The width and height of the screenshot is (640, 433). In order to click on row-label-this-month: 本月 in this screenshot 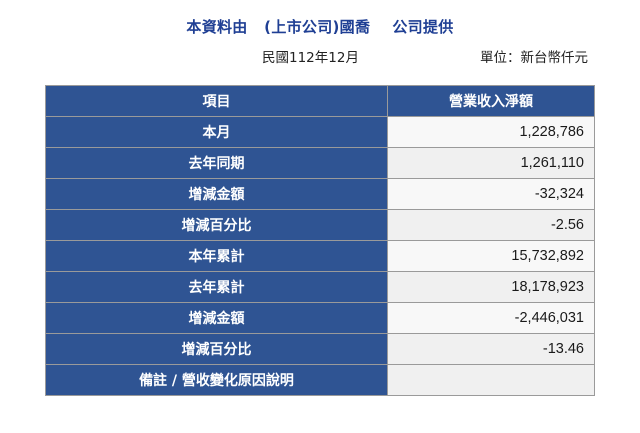, I will do `click(216, 132)`.